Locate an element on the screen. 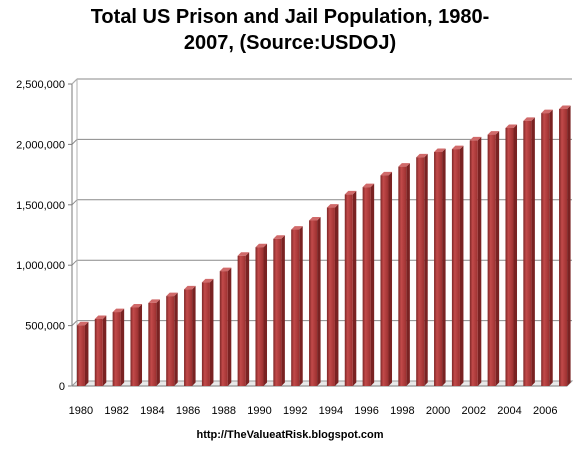  x-tick-label: 1994 is located at coordinates (331, 411).